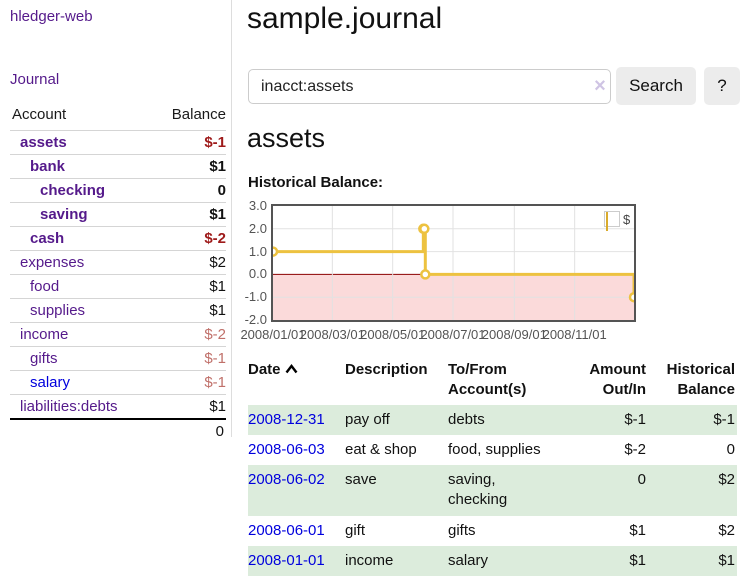 This screenshot has height=582, width=742. Describe the element at coordinates (221, 190) in the screenshot. I see `account-balance: 0` at that location.